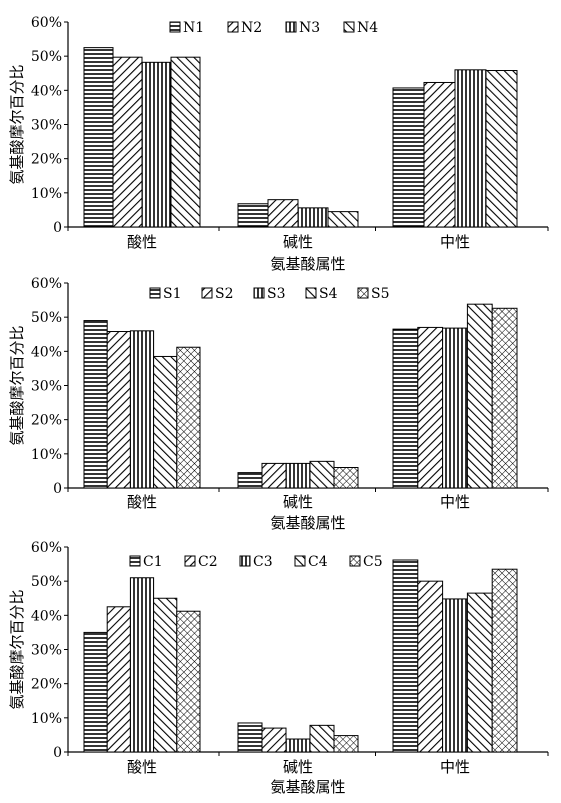 This screenshot has width=561, height=803. What do you see at coordinates (172, 294) in the screenshot?
I see `legend-label-S1: S1` at bounding box center [172, 294].